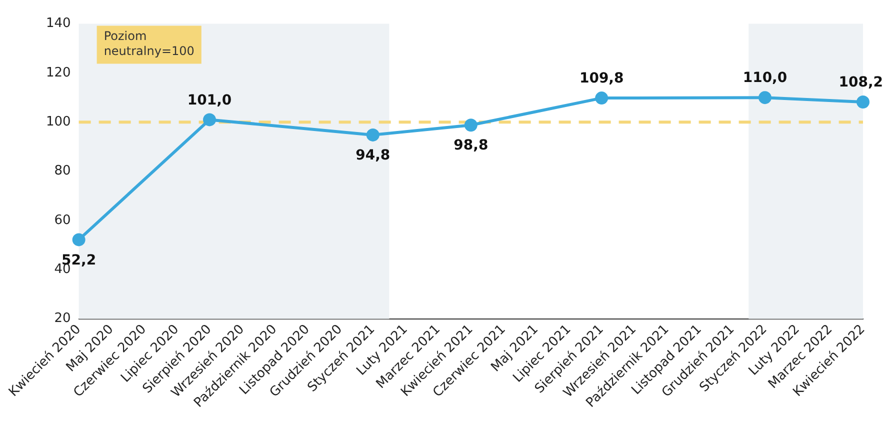 The width and height of the screenshot is (893, 422). What do you see at coordinates (601, 78) in the screenshot?
I see `data-label: 109,8` at bounding box center [601, 78].